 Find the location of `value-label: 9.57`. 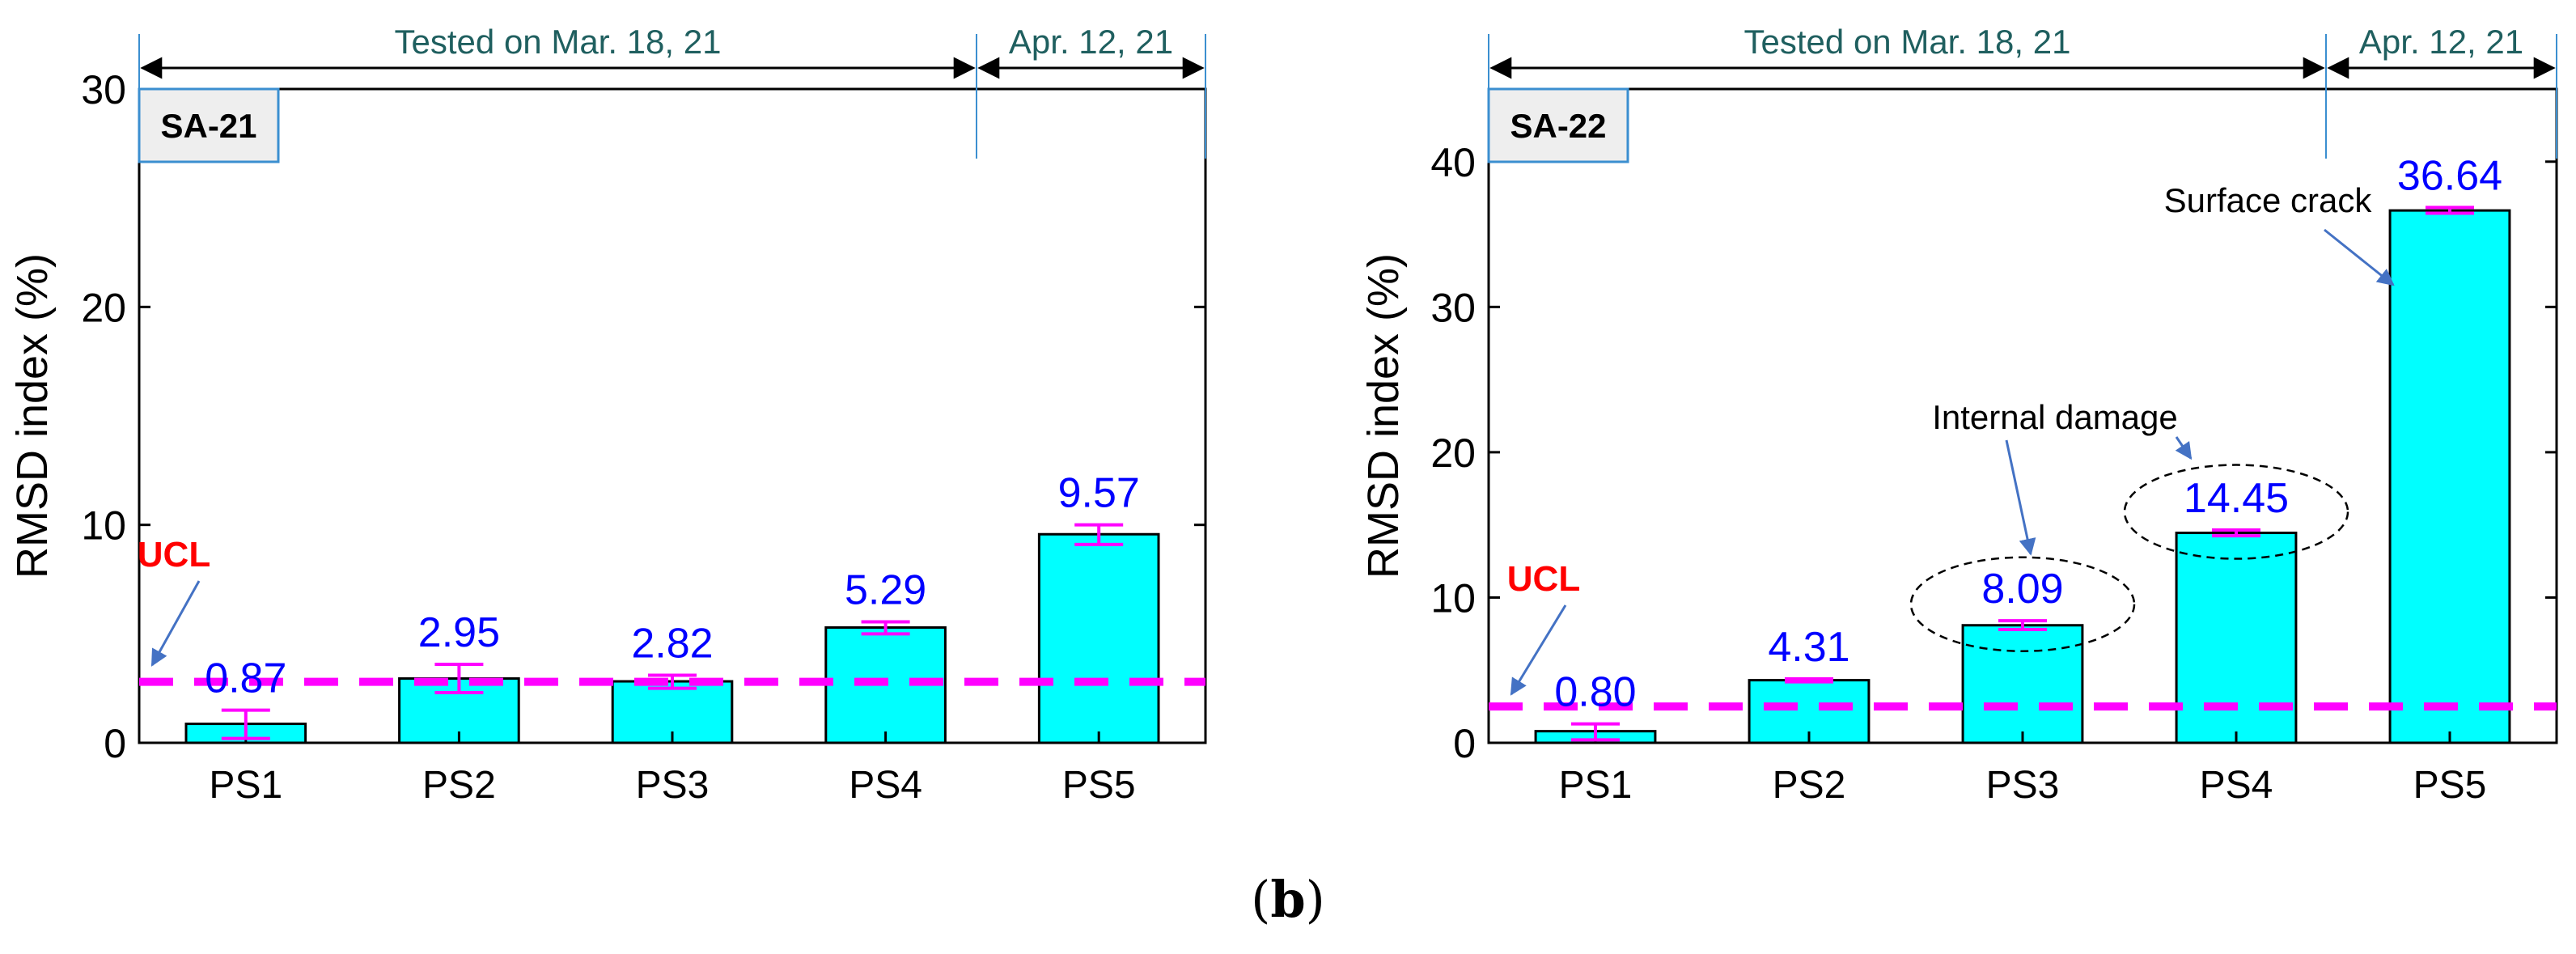

value-label: 9.57 is located at coordinates (1099, 493).